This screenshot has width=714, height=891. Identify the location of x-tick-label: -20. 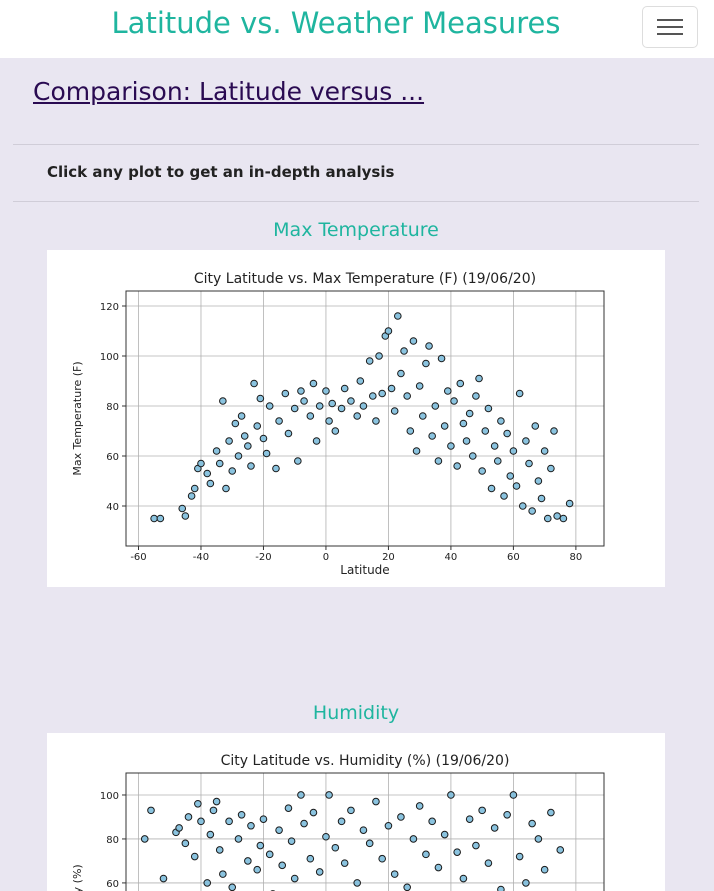
(263, 557).